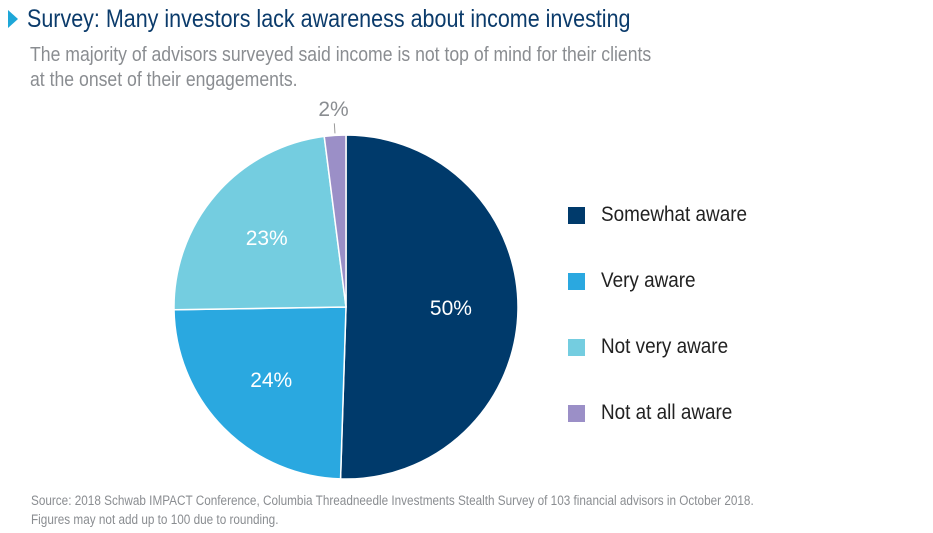  Describe the element at coordinates (335, 221) in the screenshot. I see `pie-slice-not-at-all-aware` at that location.